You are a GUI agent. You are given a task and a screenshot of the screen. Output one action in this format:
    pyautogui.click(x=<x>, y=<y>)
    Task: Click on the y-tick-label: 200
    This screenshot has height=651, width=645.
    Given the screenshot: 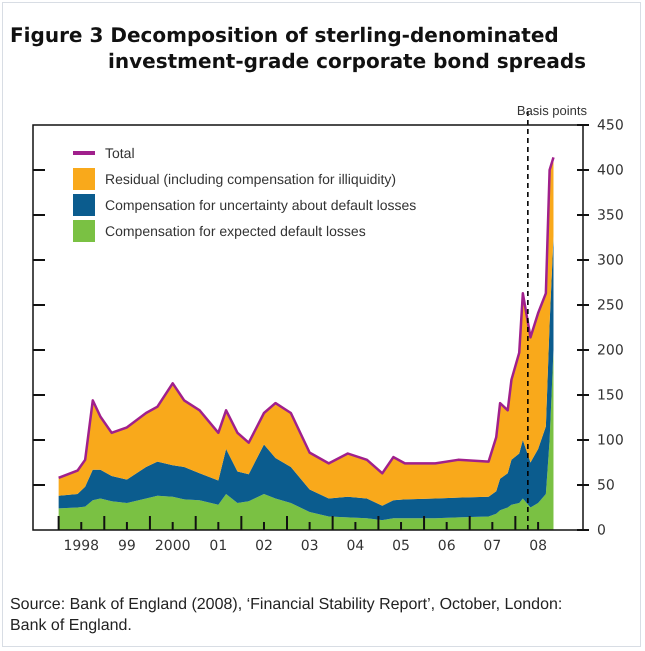 What is the action you would take?
    pyautogui.click(x=610, y=350)
    